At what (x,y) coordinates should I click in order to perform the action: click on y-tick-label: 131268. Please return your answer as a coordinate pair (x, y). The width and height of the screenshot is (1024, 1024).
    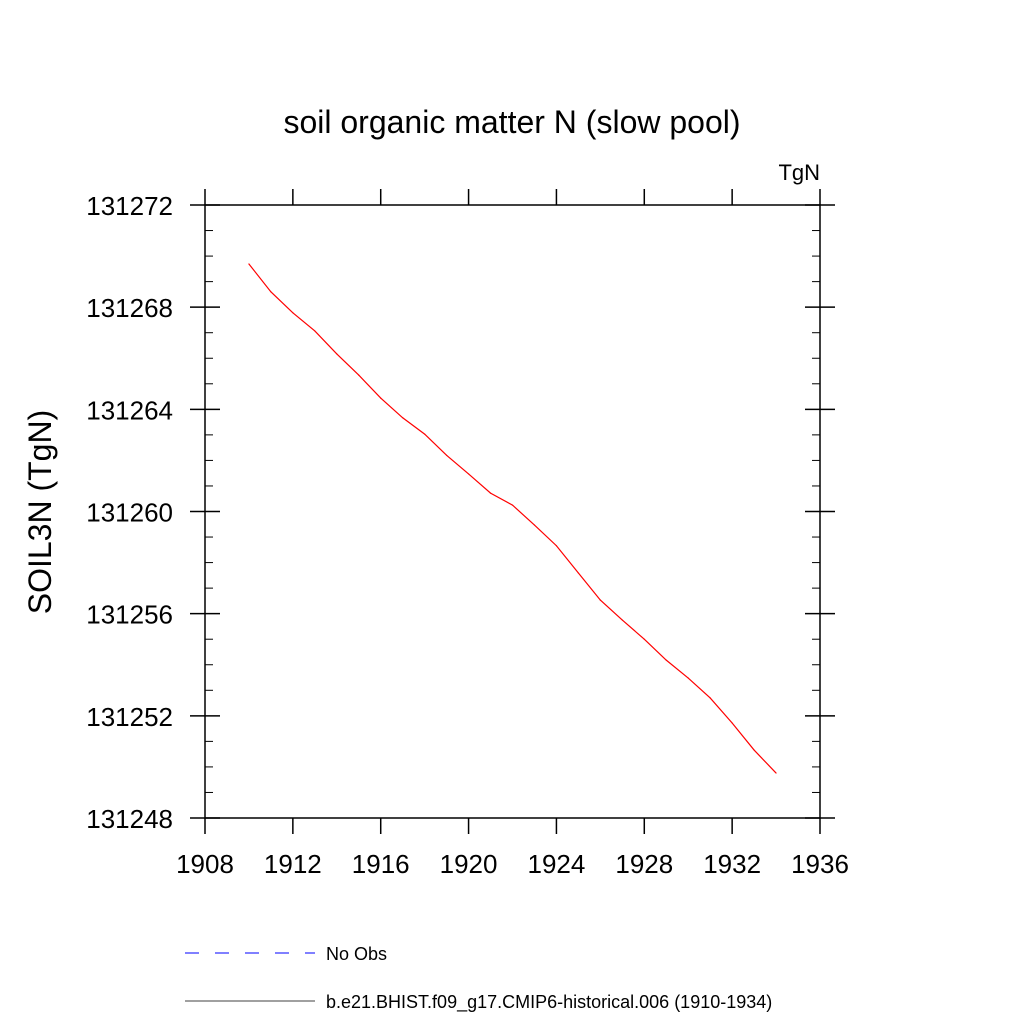
    Looking at the image, I should click on (129, 308).